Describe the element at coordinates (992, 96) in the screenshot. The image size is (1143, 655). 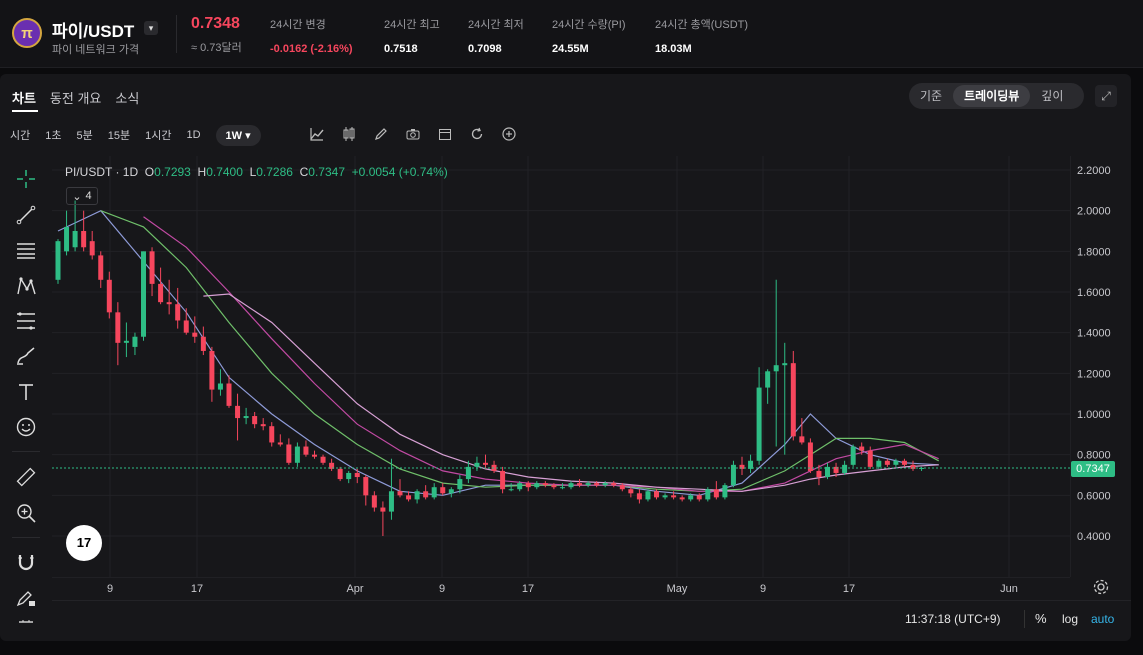
I see `view-mode-tradingview: 트레이딩뷰` at that location.